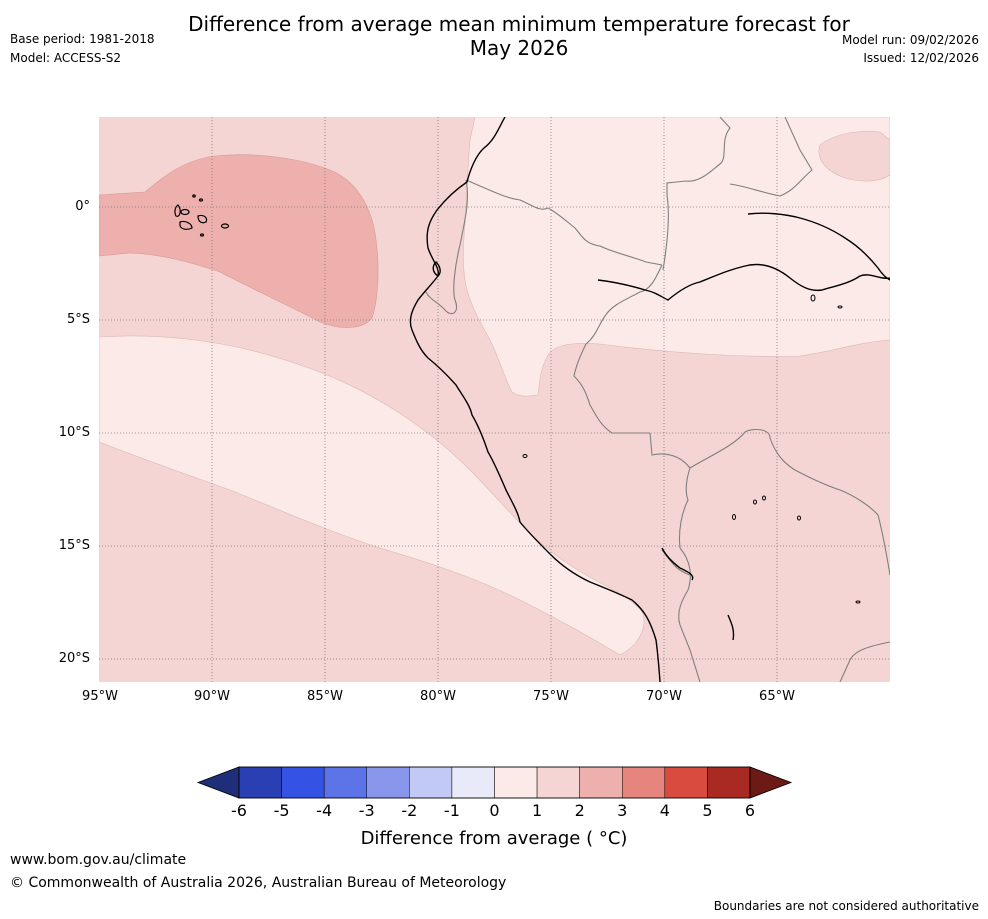 This screenshot has height=919, width=988. I want to click on colorbar-tick-label: 5, so click(707, 810).